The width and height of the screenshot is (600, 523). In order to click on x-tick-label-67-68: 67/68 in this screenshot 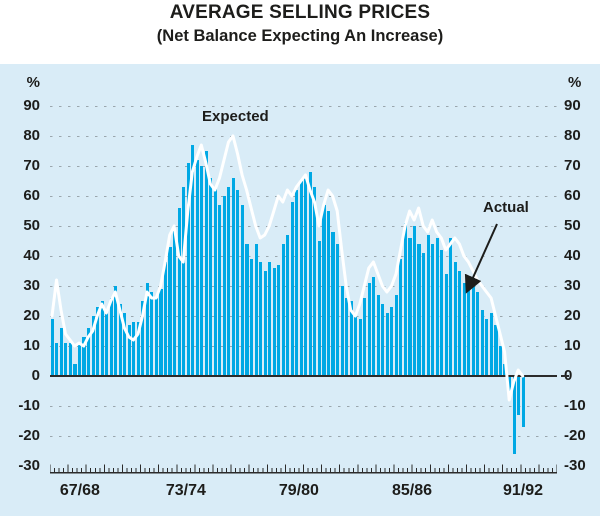, I will do `click(79, 490)`.